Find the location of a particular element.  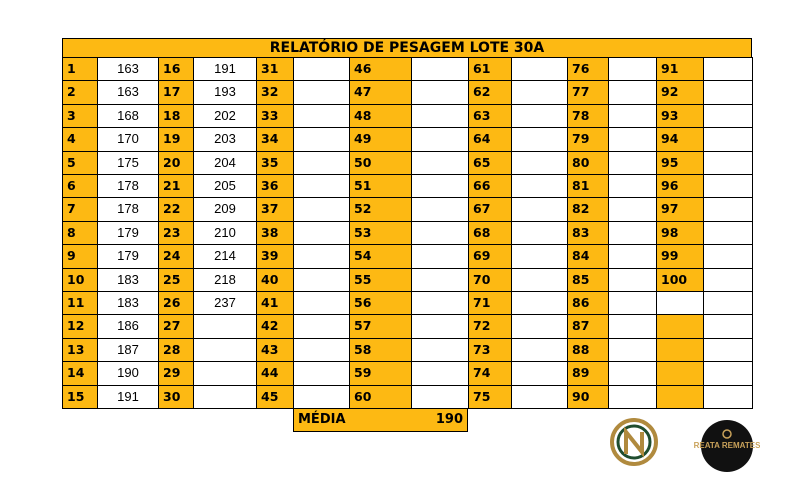

lot-number: 39 is located at coordinates (275, 256).